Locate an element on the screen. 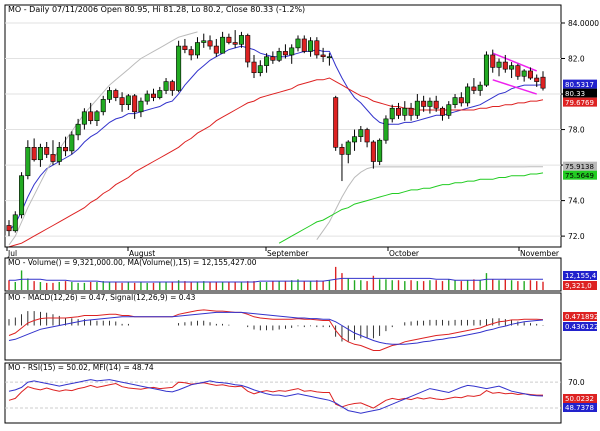 This screenshot has height=431, width=600. price-trendlines is located at coordinates (514, 73).